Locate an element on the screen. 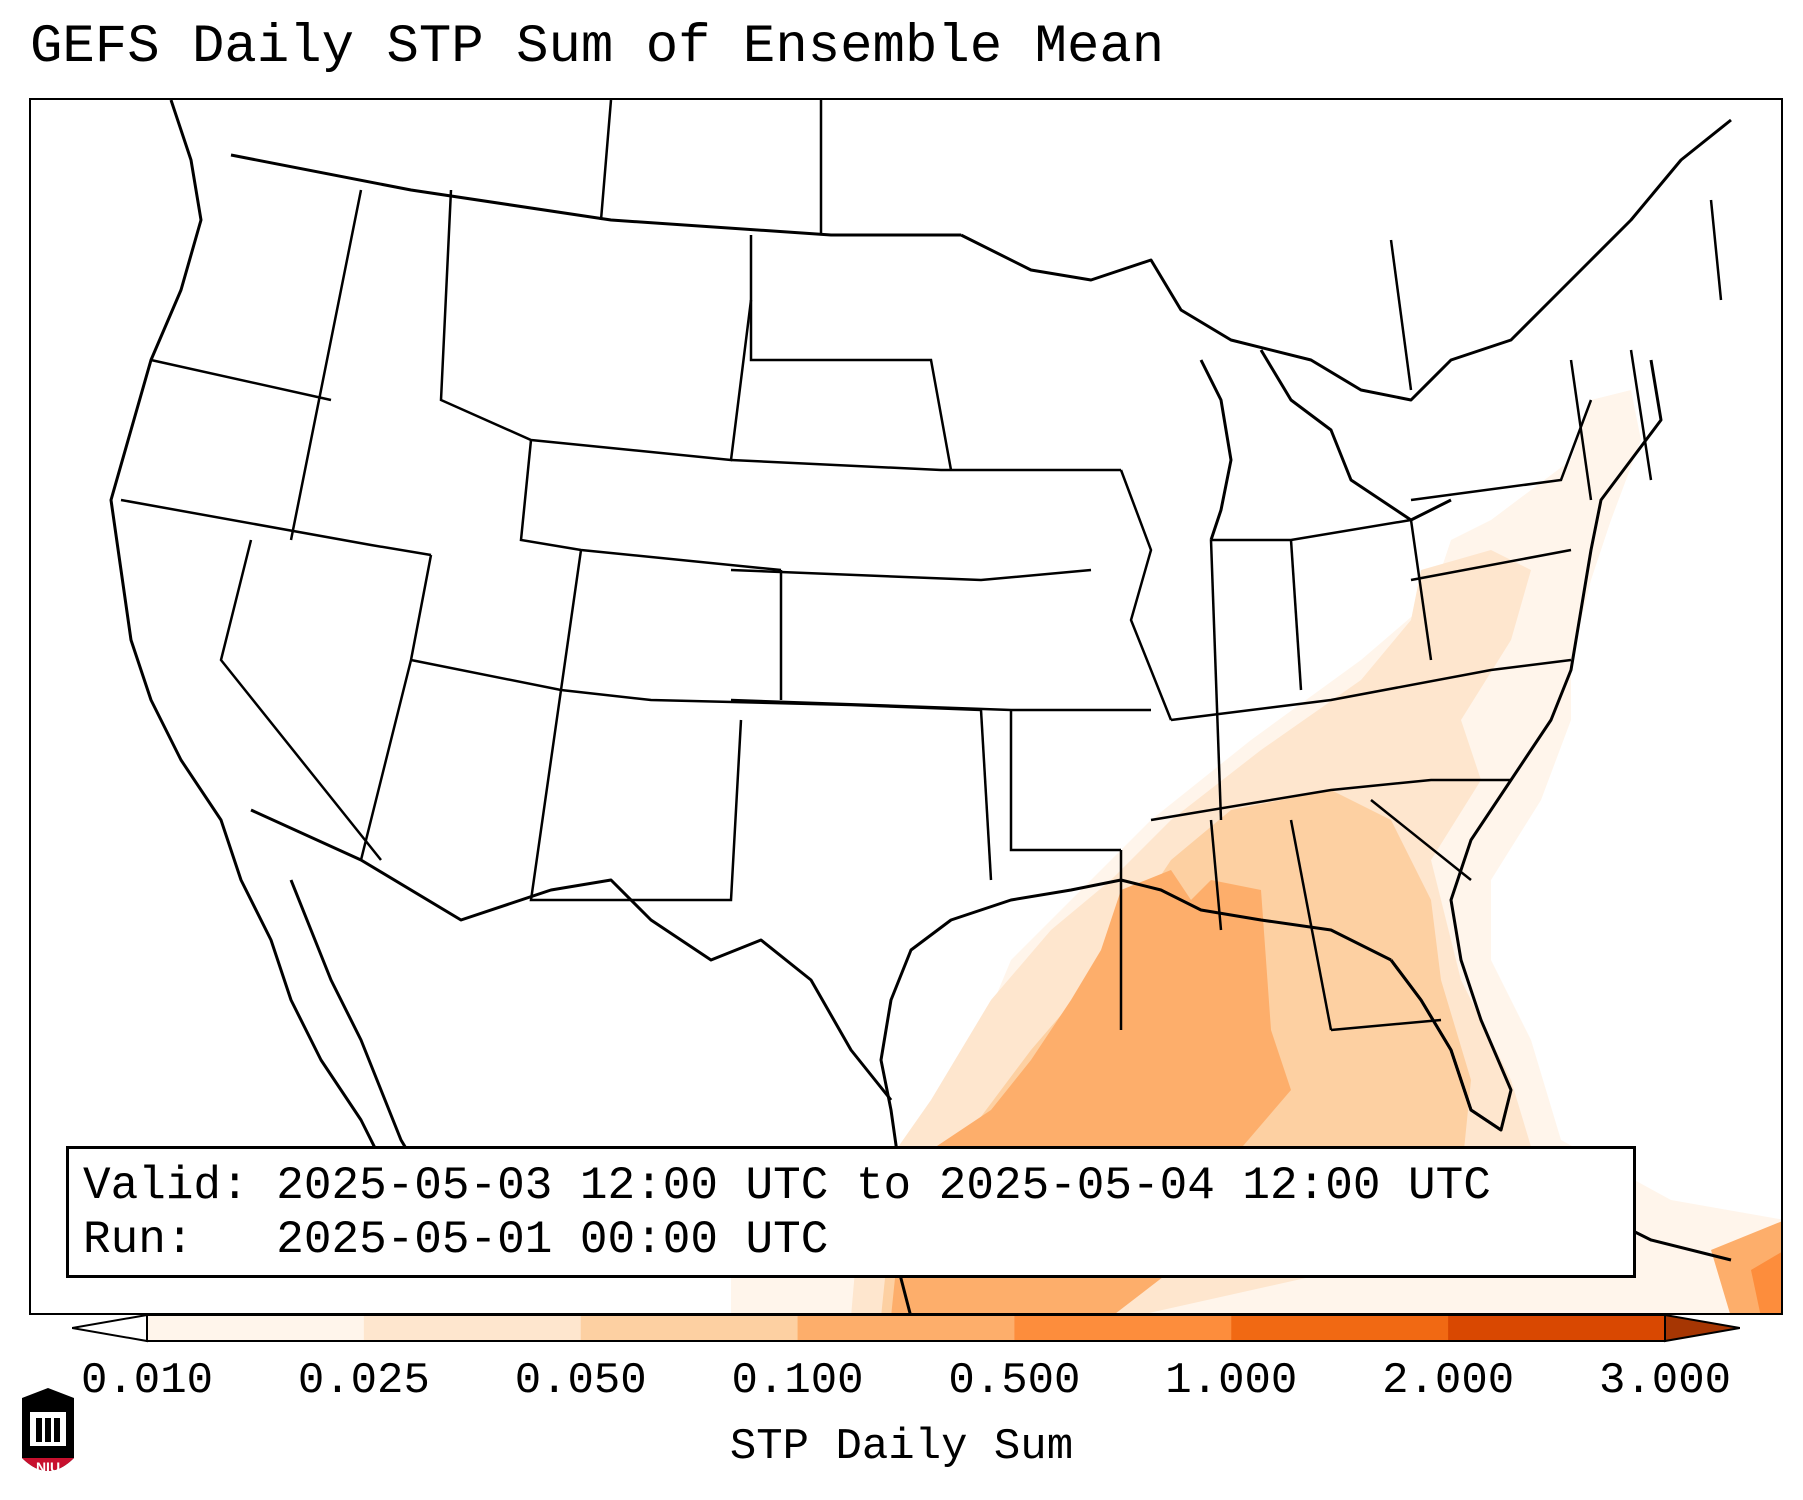 The width and height of the screenshot is (1803, 1500). lake-michigan is located at coordinates (1216, 450).